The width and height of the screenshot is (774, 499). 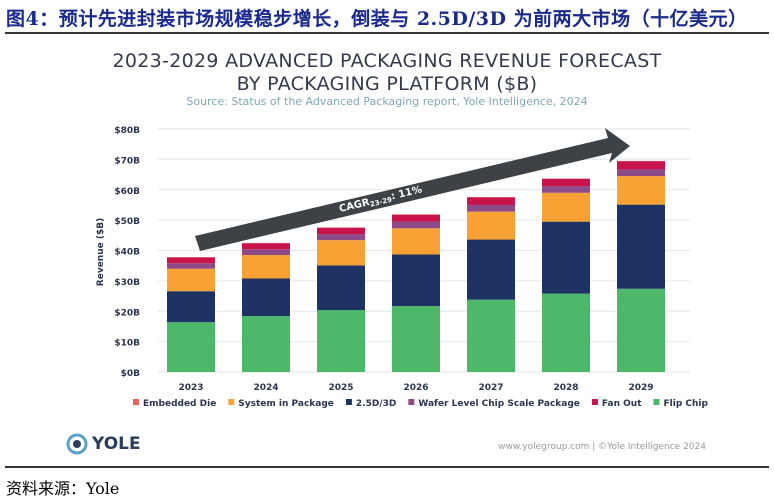 What do you see at coordinates (127, 283) in the screenshot?
I see `y-tick-label: $30B` at bounding box center [127, 283].